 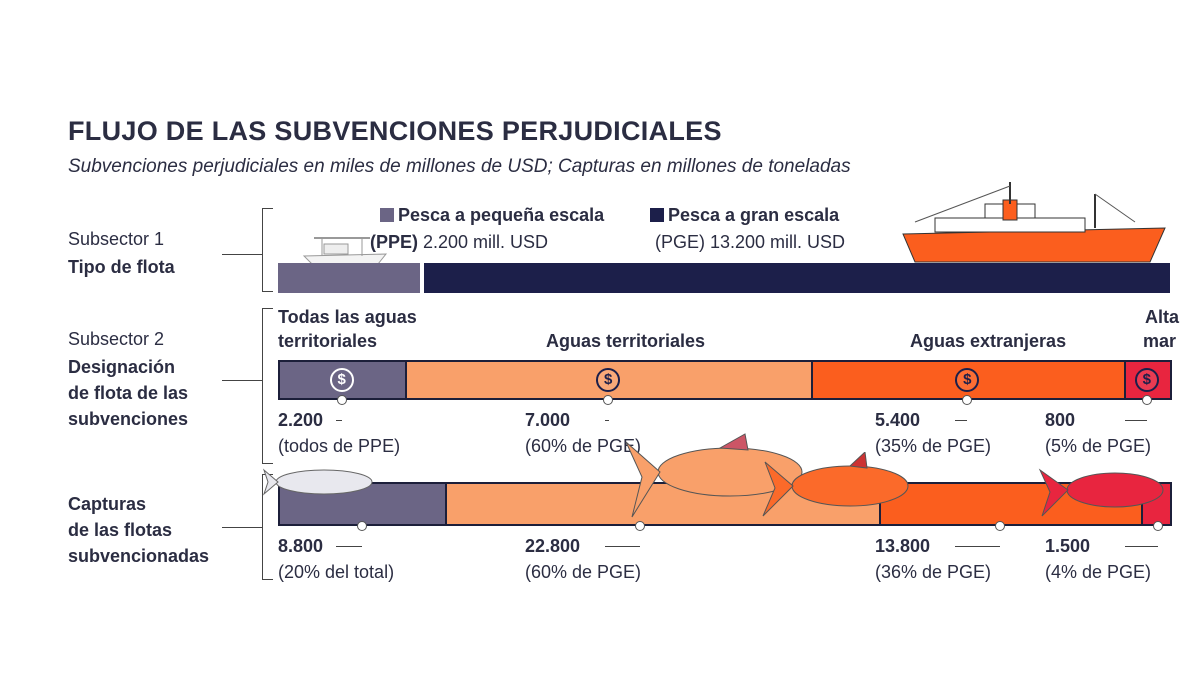 I want to click on legend-ppe-detail: (PPE) 2.200 mill. USD, so click(x=459, y=242).